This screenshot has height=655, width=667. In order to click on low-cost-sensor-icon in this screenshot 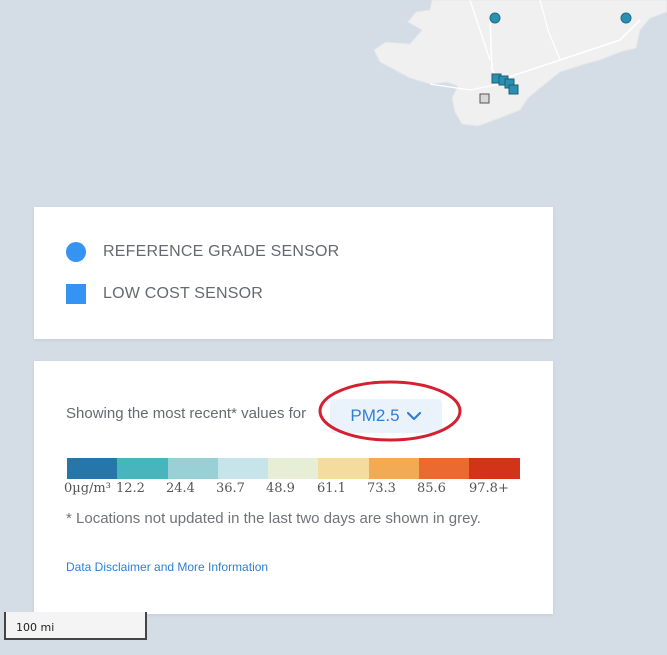, I will do `click(76, 294)`.